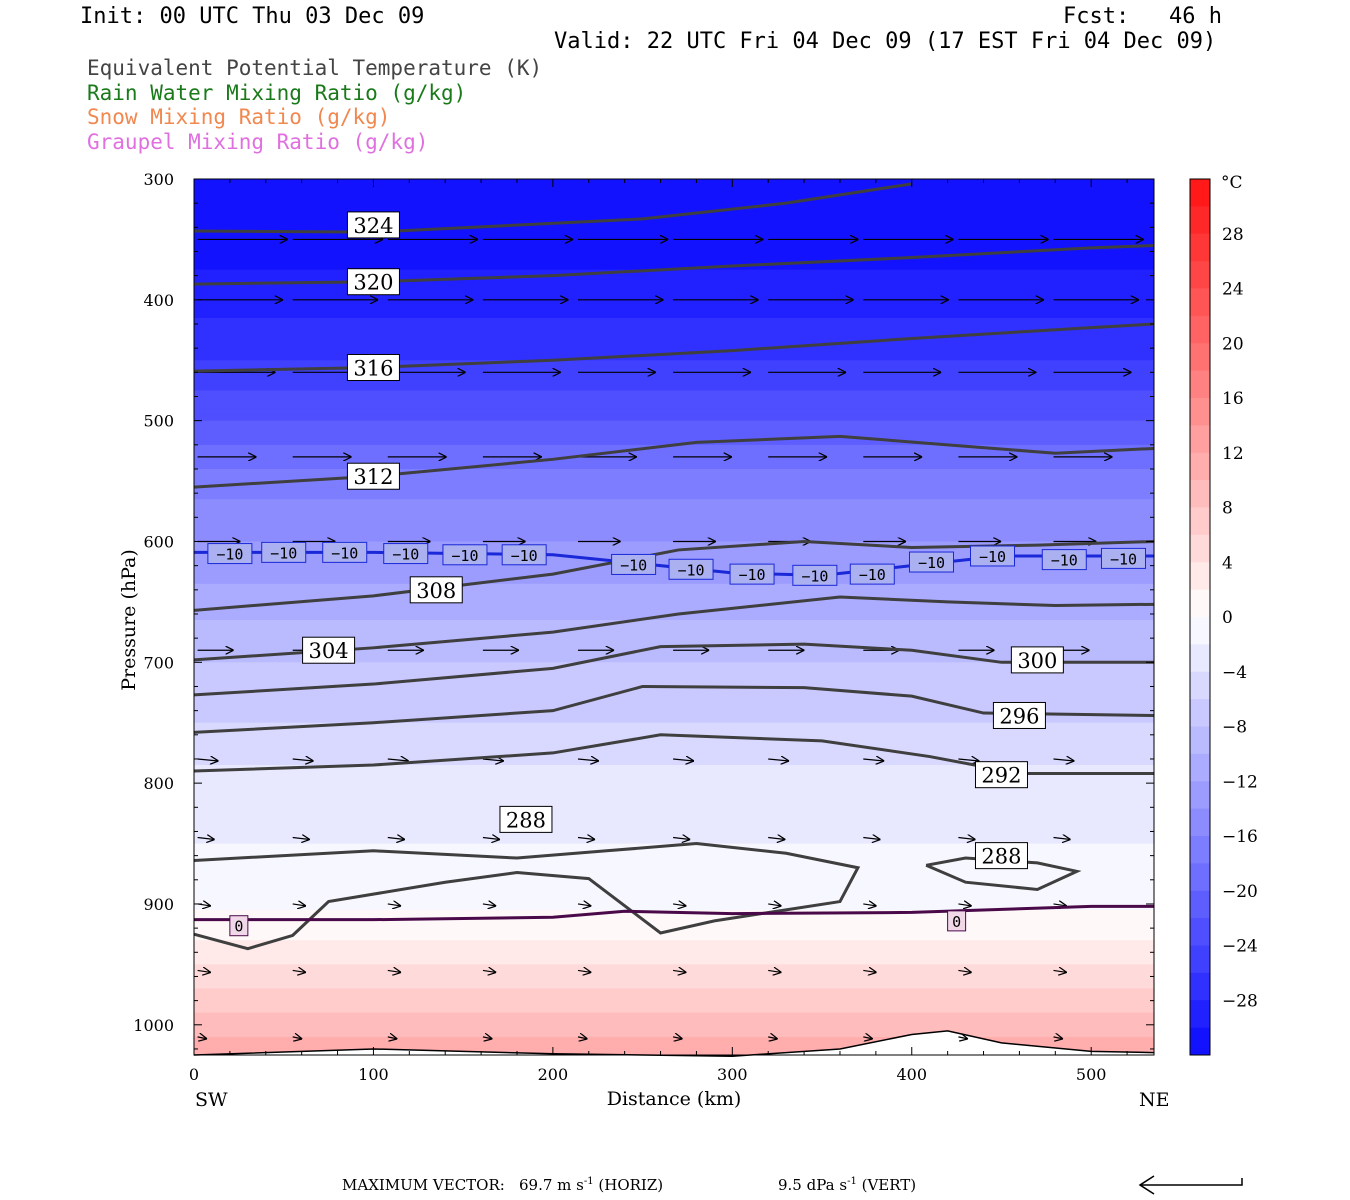 The width and height of the screenshot is (1350, 1200). I want to click on max-vector-vert: 9.5 dPa s-1 (VERT), so click(847, 1185).